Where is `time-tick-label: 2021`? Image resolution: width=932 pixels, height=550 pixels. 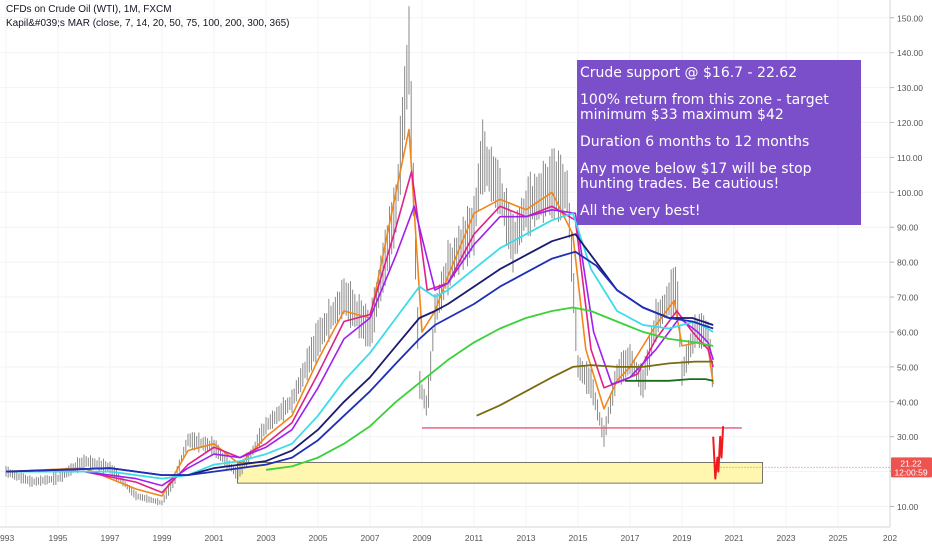 time-tick-label: 2021 is located at coordinates (734, 538).